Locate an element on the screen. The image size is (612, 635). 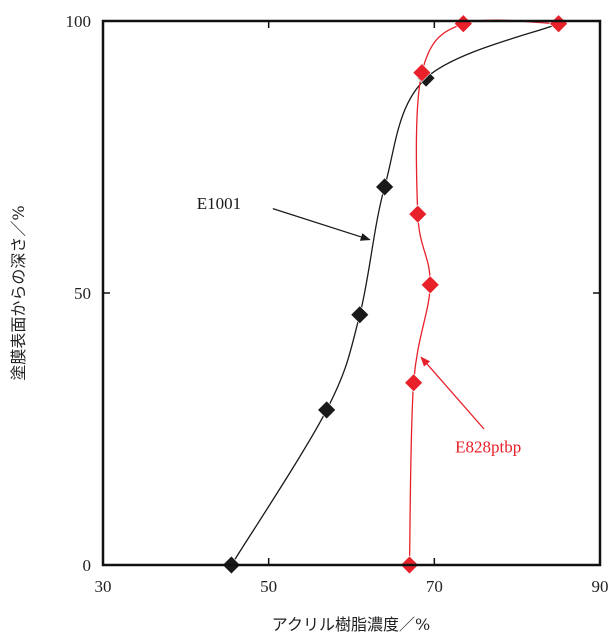
y-tick-label: 0 is located at coordinates (87, 565).